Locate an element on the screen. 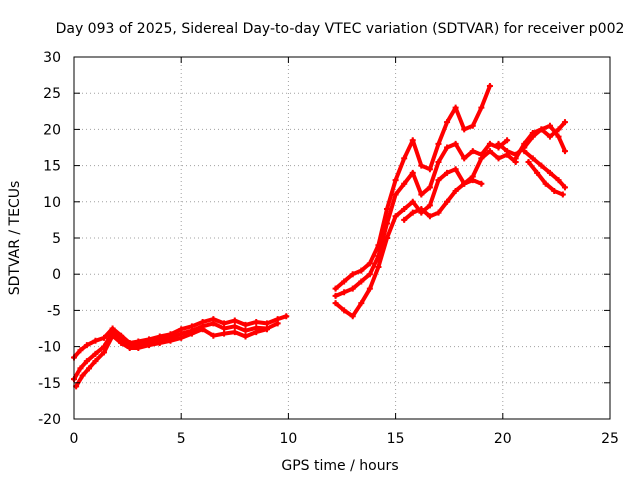 The image size is (640, 480). y-tick-label: 5 is located at coordinates (56, 239).